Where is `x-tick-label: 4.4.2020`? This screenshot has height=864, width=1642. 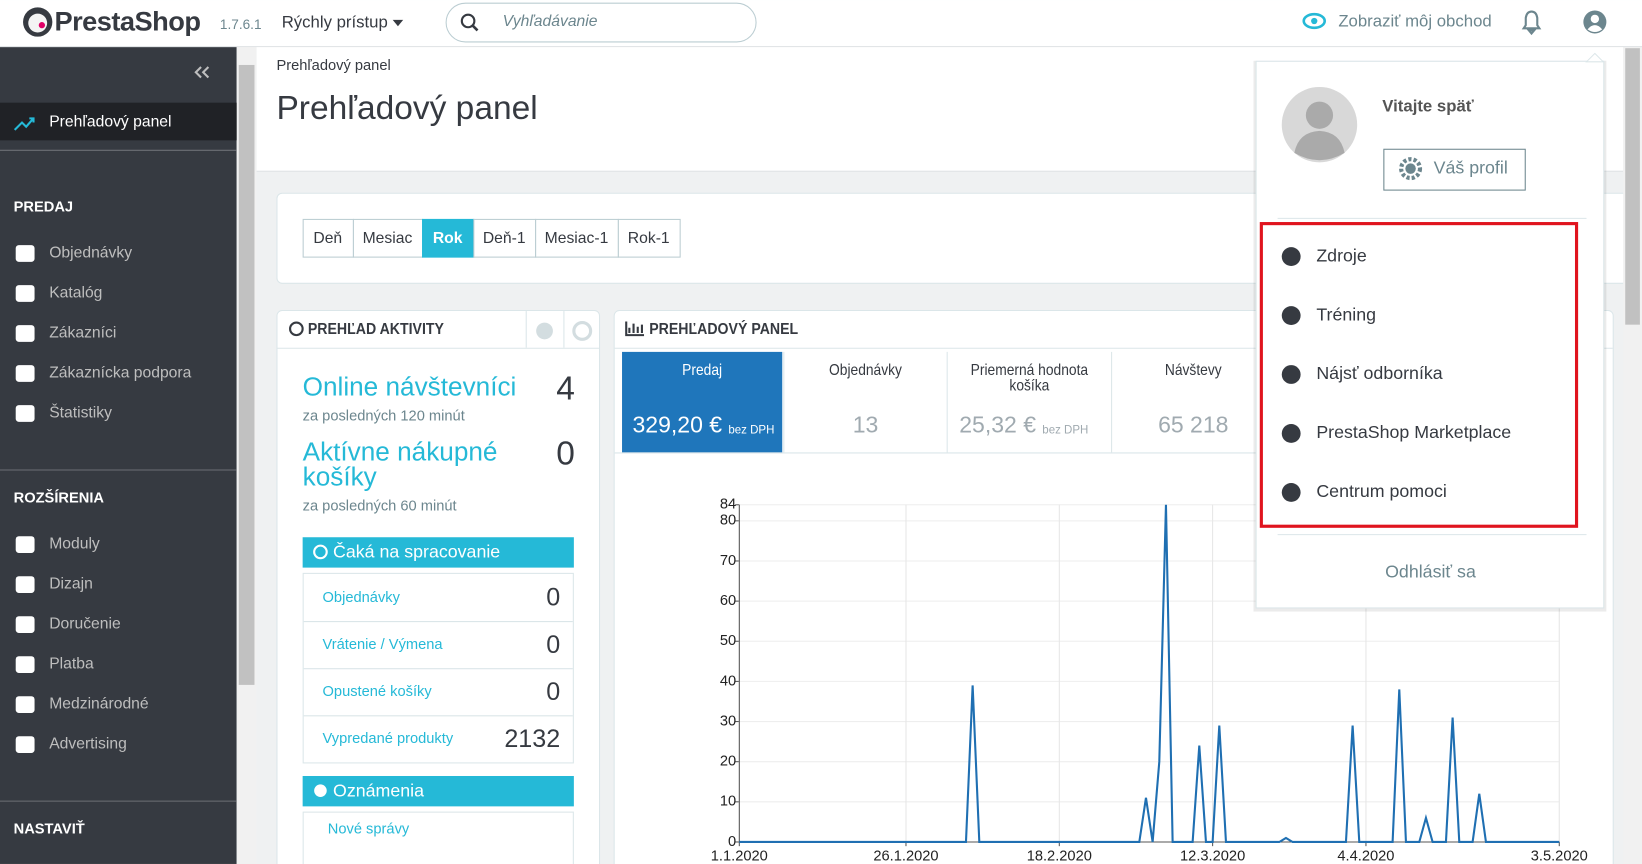 x-tick-label: 4.4.2020 is located at coordinates (1365, 856).